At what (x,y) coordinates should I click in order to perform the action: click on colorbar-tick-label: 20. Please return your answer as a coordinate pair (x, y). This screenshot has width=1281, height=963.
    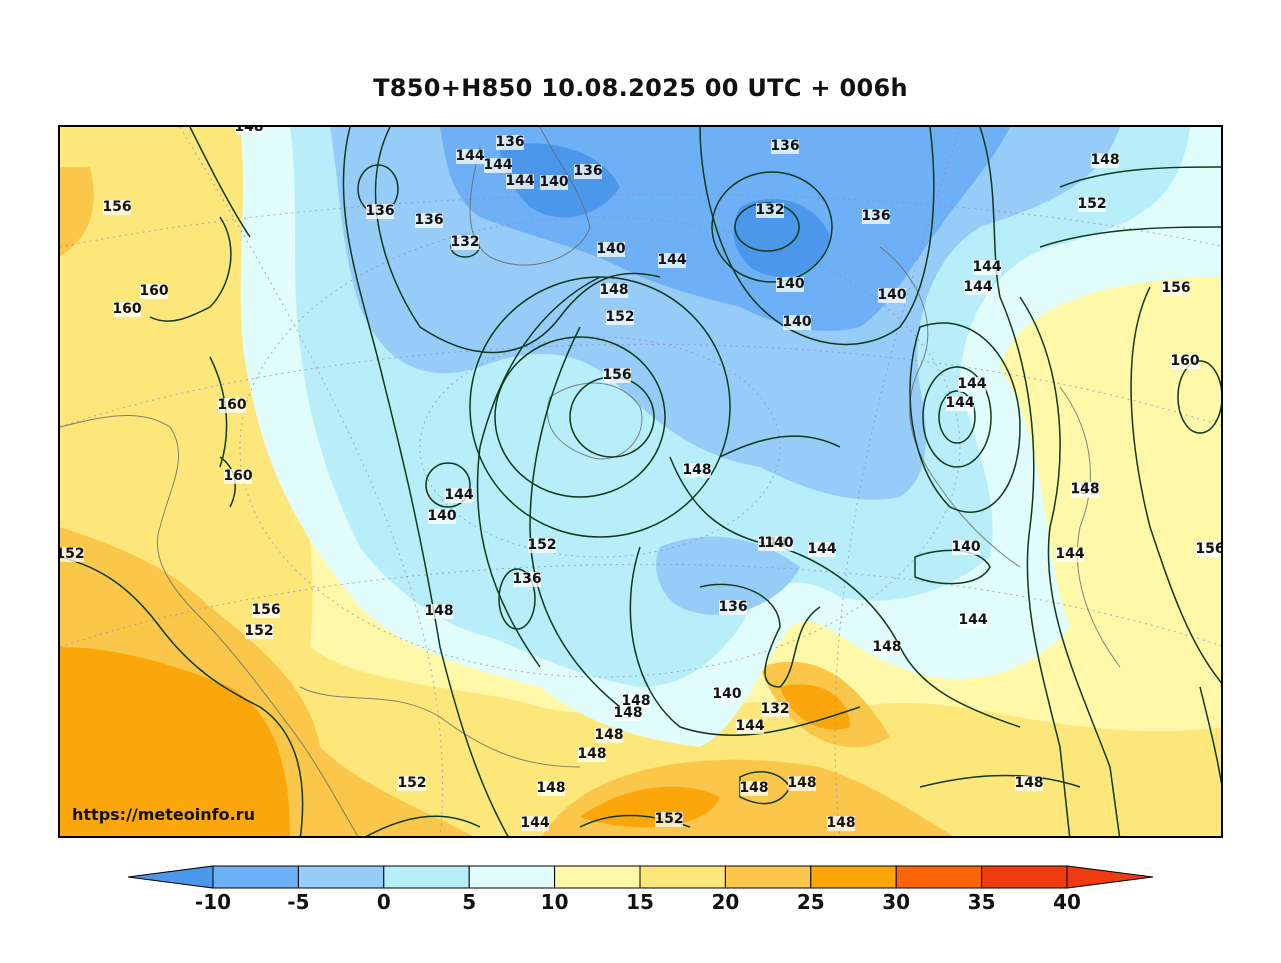
    Looking at the image, I should click on (725, 902).